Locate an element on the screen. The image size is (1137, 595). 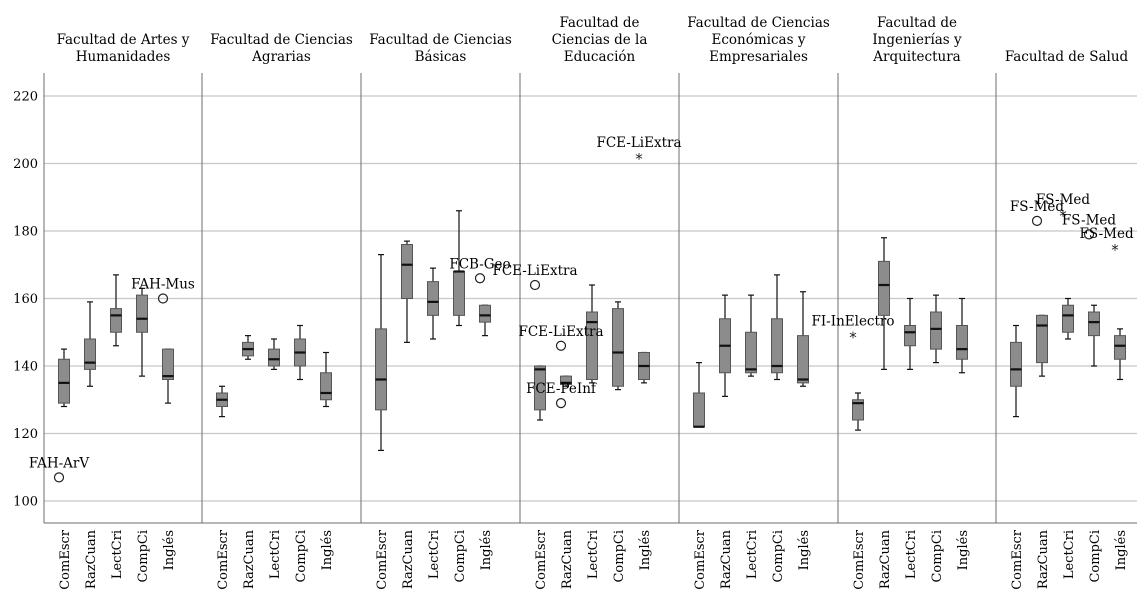
outlier-label: FAH-Mus is located at coordinates (163, 285).